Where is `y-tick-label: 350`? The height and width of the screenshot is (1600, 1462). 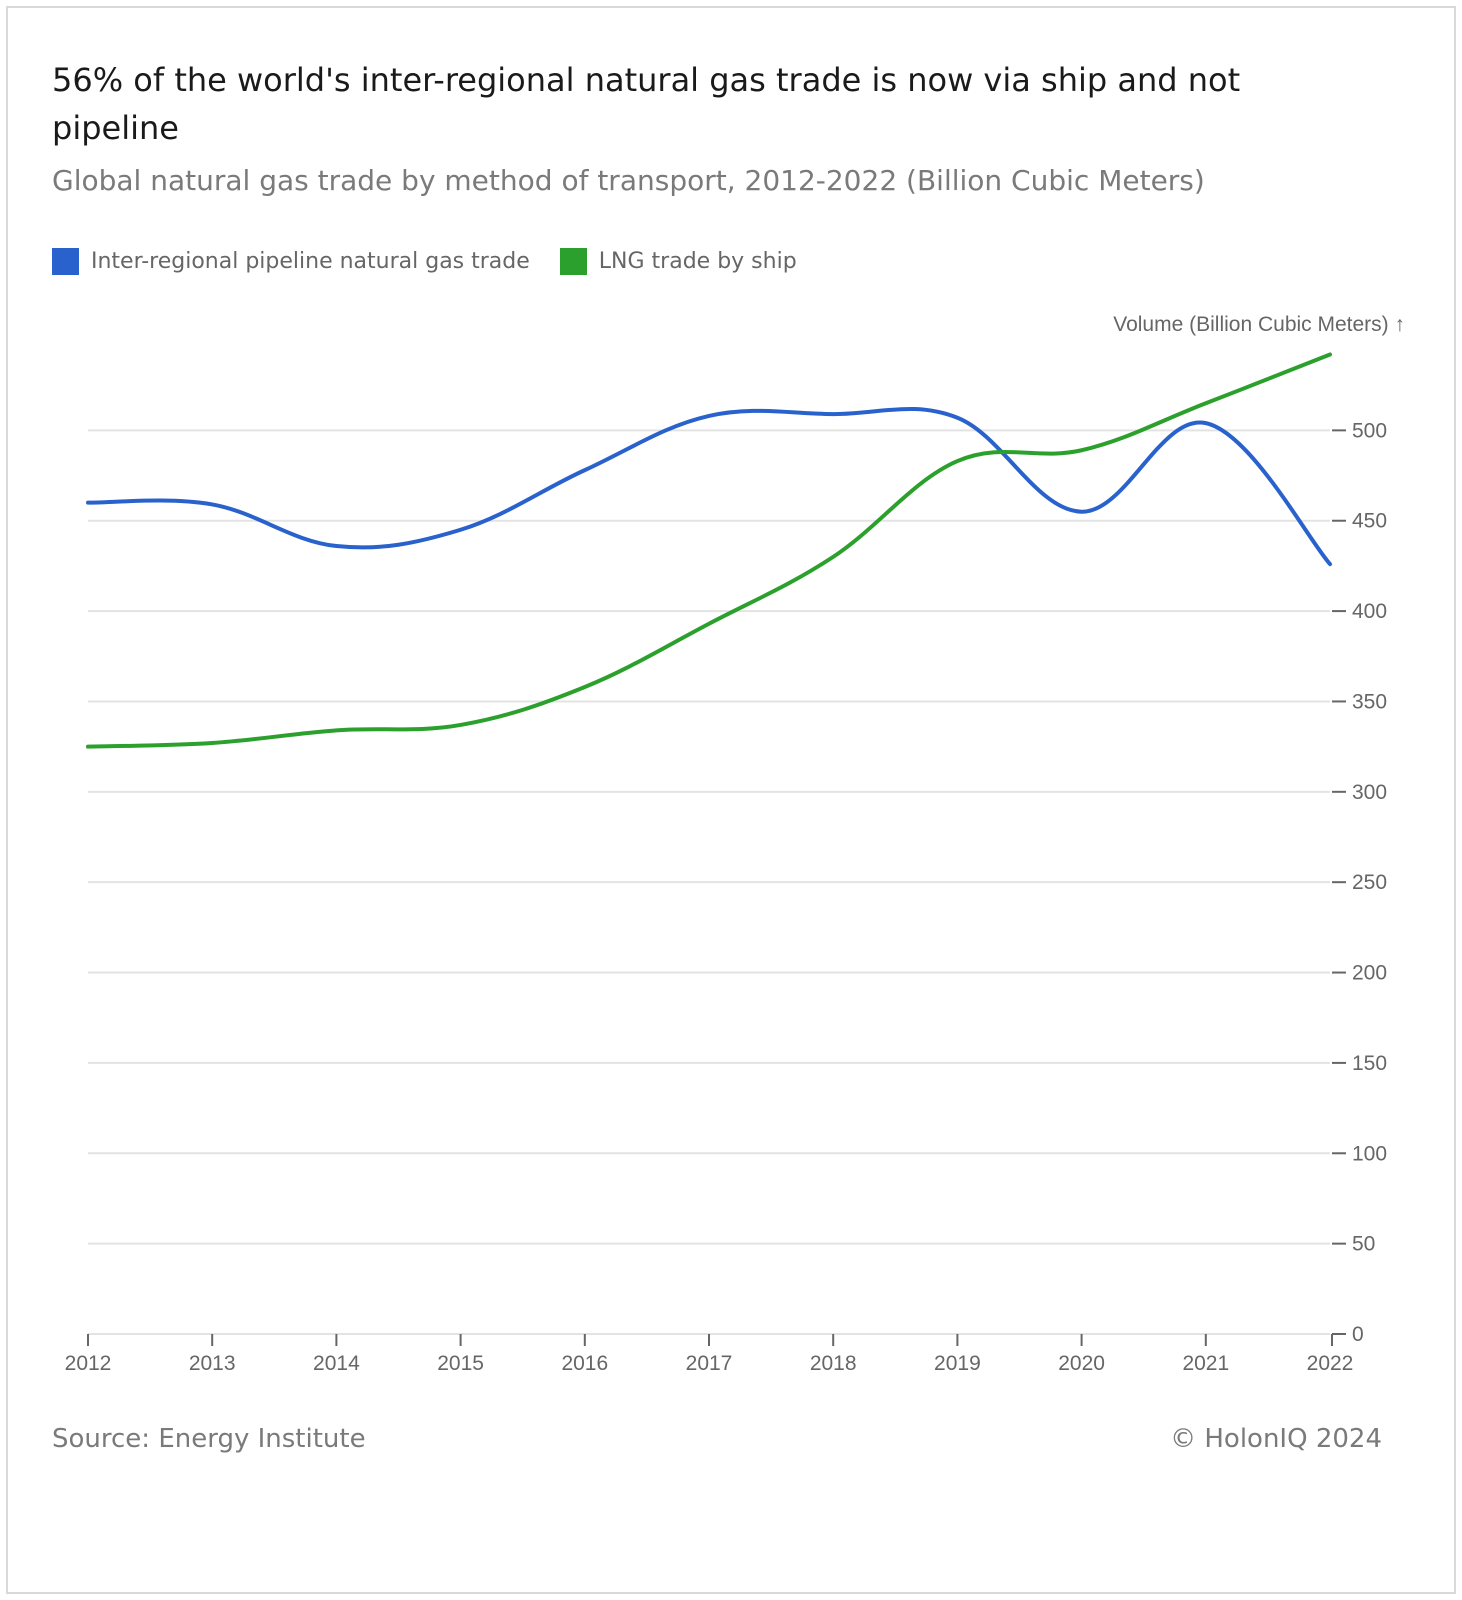
y-tick-label: 350 is located at coordinates (1369, 701).